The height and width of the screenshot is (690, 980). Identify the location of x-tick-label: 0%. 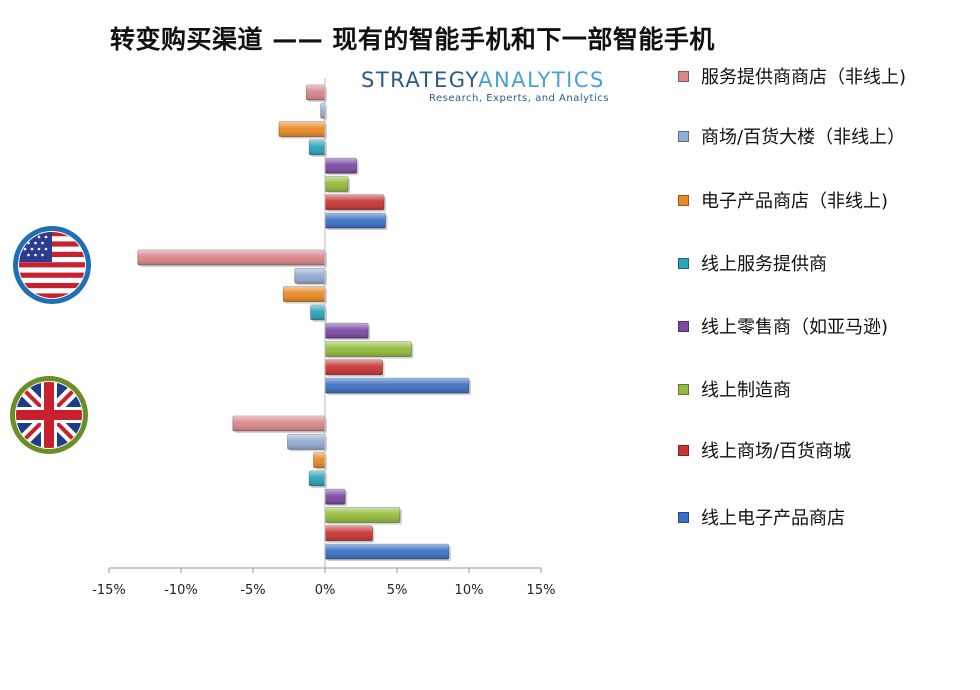
(325, 590).